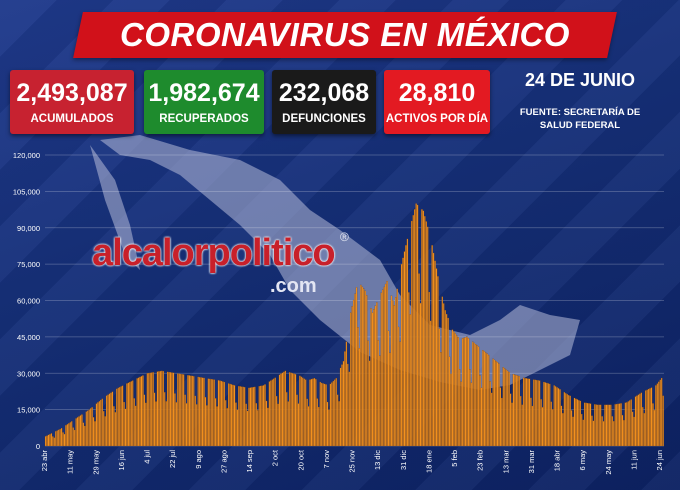 The image size is (680, 490). Describe the element at coordinates (147, 457) in the screenshot. I see `x-tick-label: 4 jul` at that location.